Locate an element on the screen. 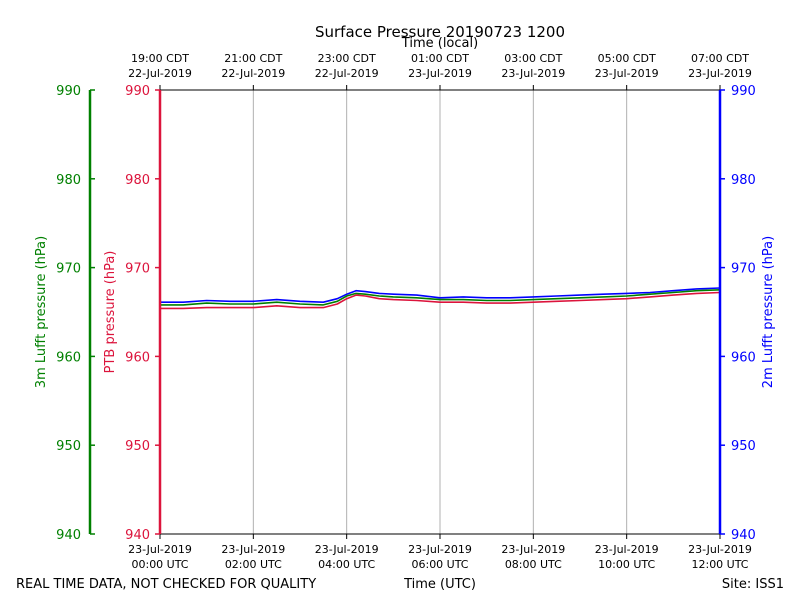 Image resolution: width=800 pixels, height=600 pixels. x-tick-label-time-0: 00:00 UTC is located at coordinates (159, 564).